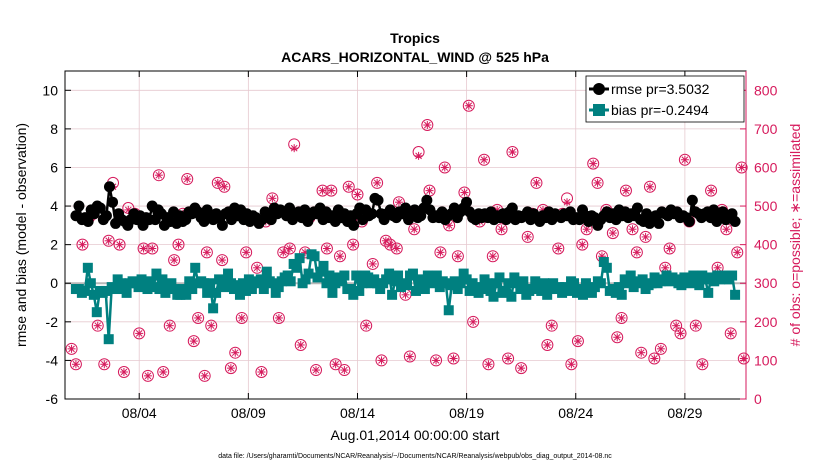 The height and width of the screenshot is (470, 830). Describe the element at coordinates (660, 110) in the screenshot. I see `legend-bias-label: bias pr=-0.2494` at that location.